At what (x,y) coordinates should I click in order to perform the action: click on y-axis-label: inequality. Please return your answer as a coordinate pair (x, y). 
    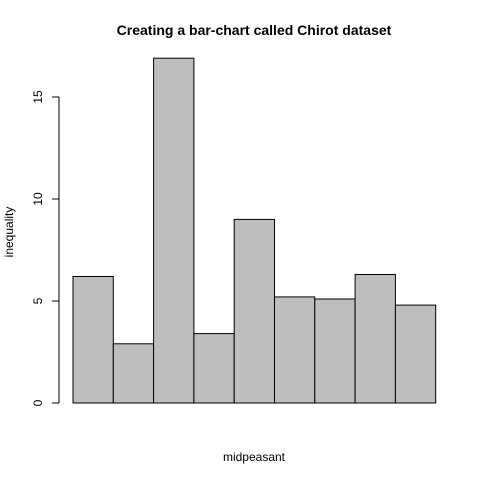
    Looking at the image, I should click on (9, 232).